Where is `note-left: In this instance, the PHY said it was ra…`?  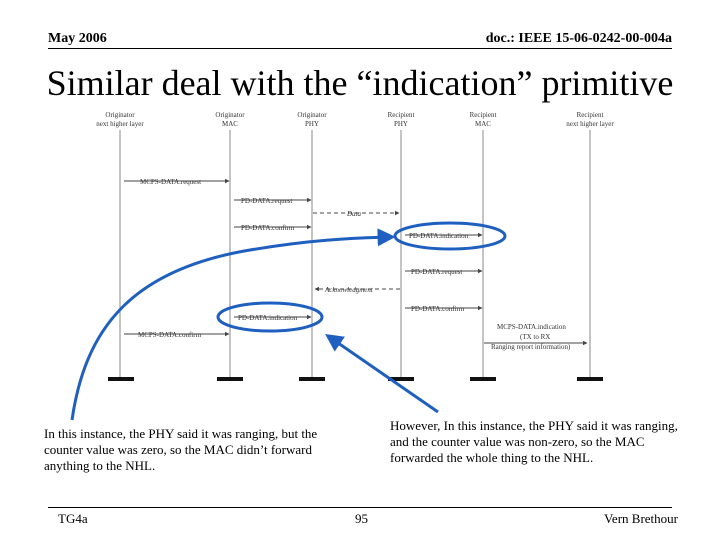 note-left: In this instance, the PHY said it was ra… is located at coordinates (181, 449).